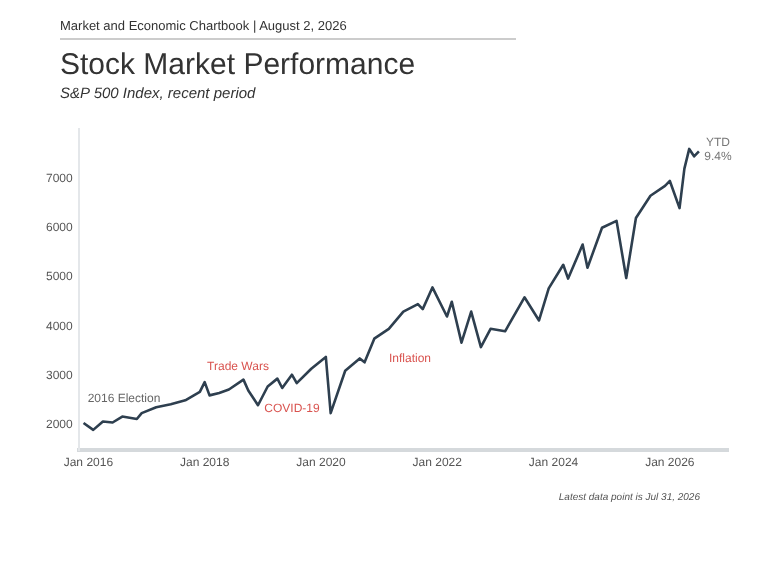 This screenshot has width=768, height=576. What do you see at coordinates (238, 65) in the screenshot?
I see `chart-title: Stock Market Performance` at bounding box center [238, 65].